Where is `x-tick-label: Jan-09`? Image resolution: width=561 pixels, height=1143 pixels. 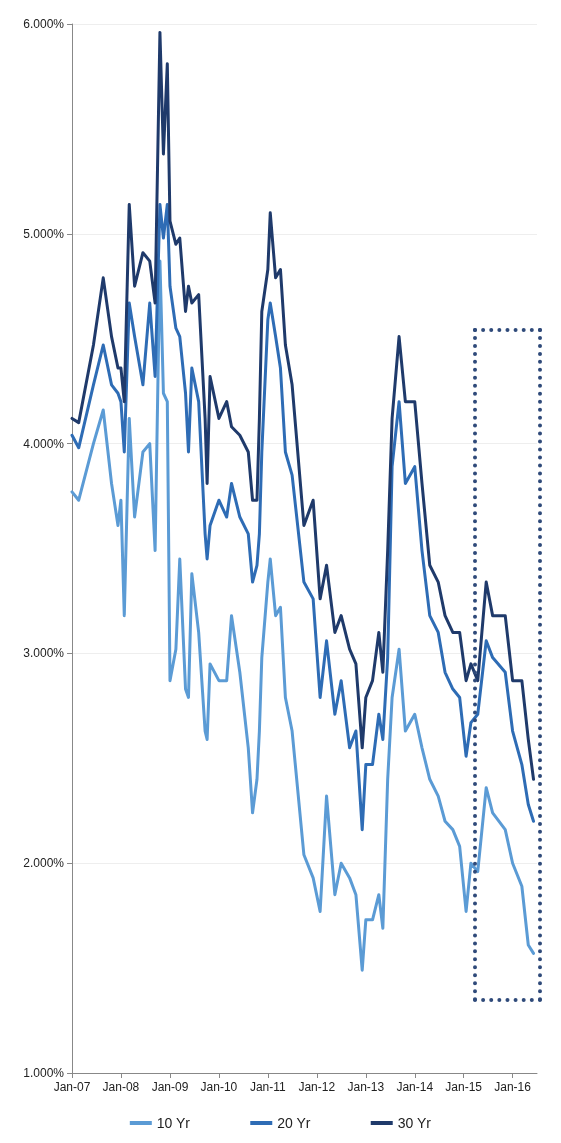
x-tick-label: Jan-09 is located at coordinates (170, 1087).